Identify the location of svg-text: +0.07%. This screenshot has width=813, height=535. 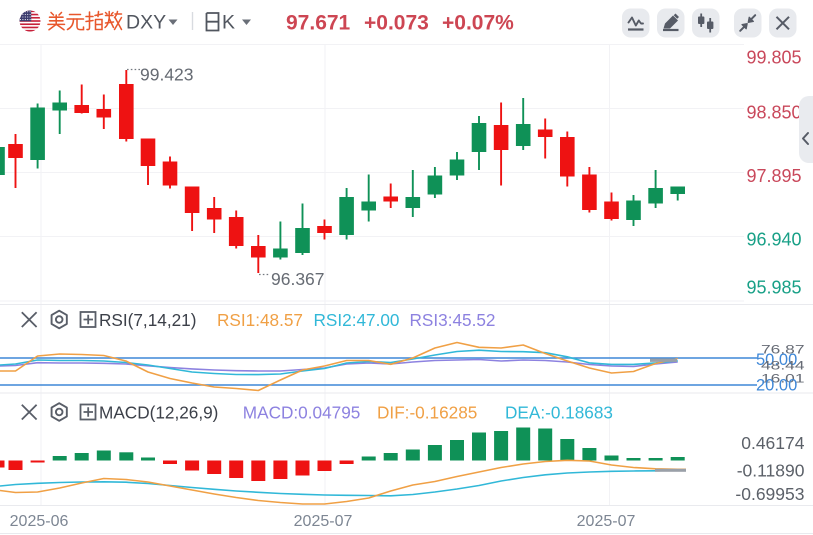
(478, 23).